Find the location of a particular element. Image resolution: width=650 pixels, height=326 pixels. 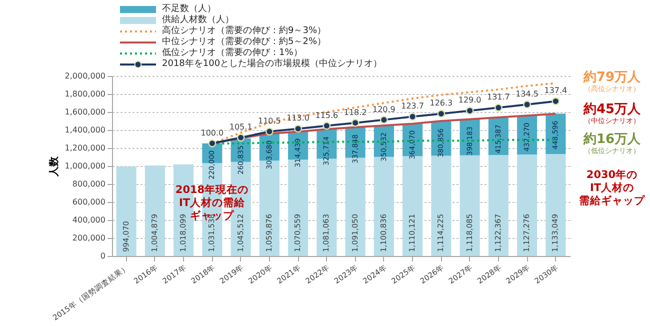

data-label: 113.0 is located at coordinates (298, 118).